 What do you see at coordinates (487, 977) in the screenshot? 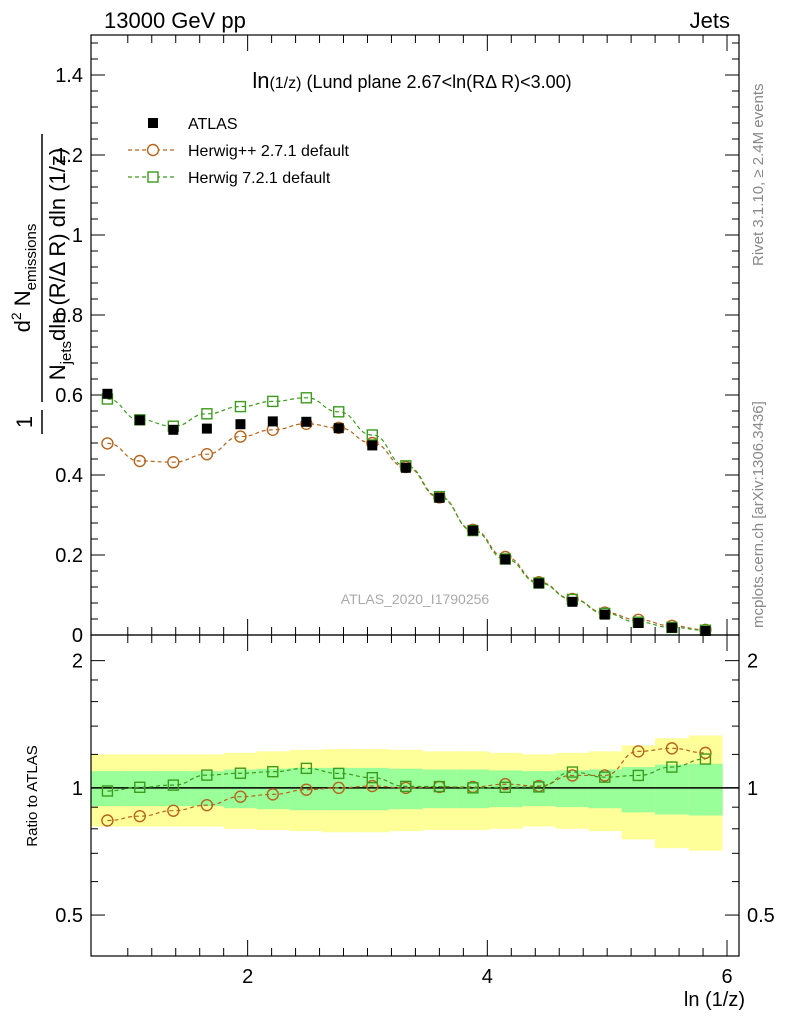
I see `ratio-xtick-label: 4` at bounding box center [487, 977].